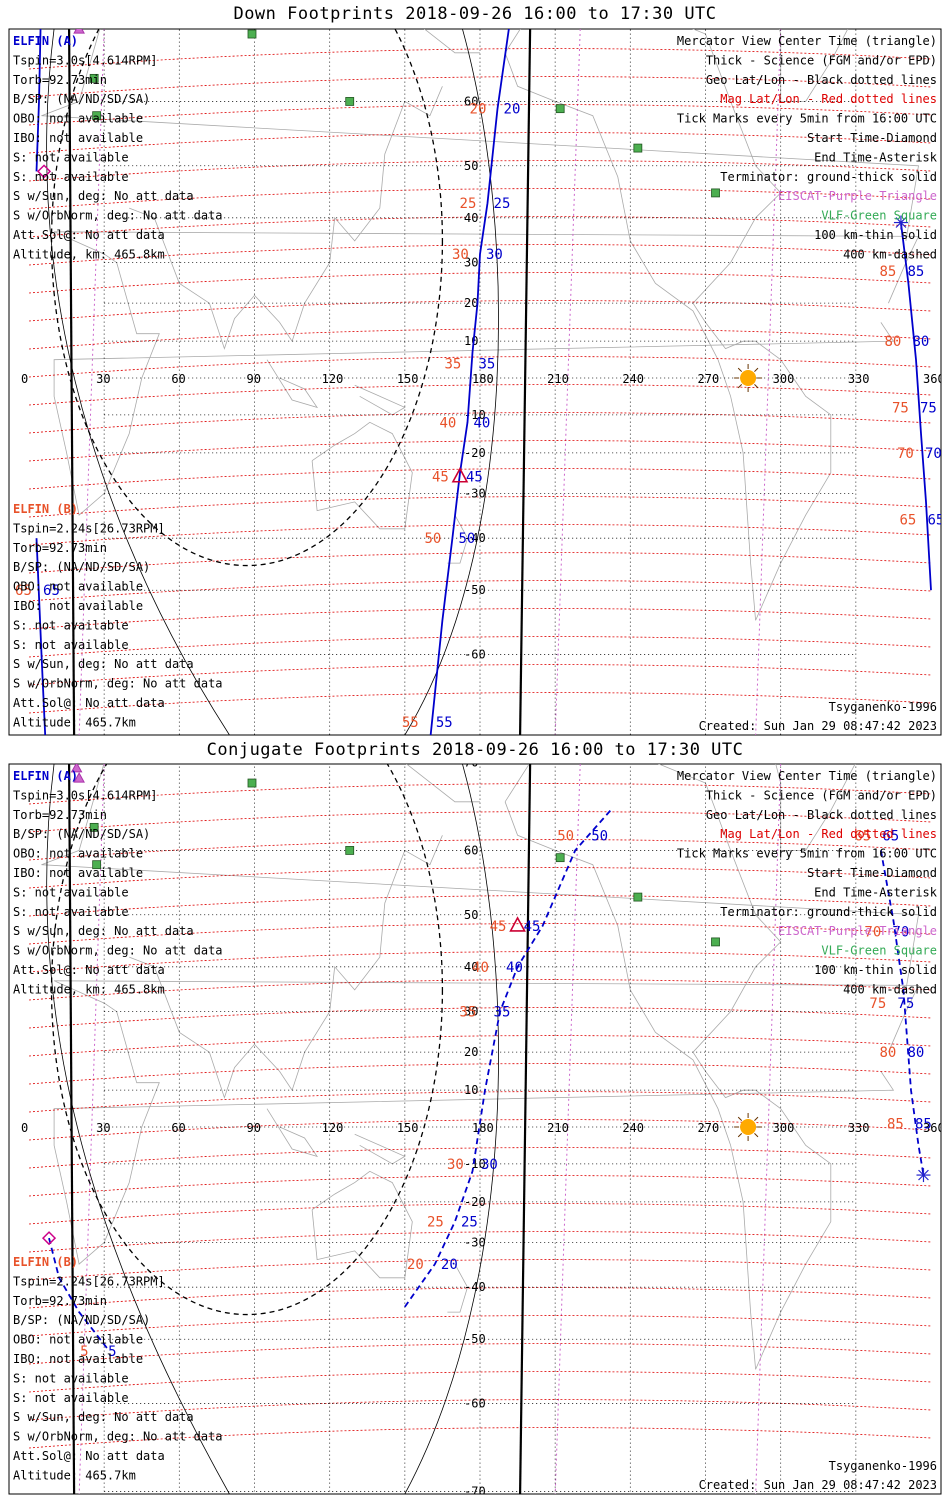 This screenshot has width=950, height=1500. Describe the element at coordinates (79, 777) in the screenshot. I see `eiscat-station-marker` at that location.